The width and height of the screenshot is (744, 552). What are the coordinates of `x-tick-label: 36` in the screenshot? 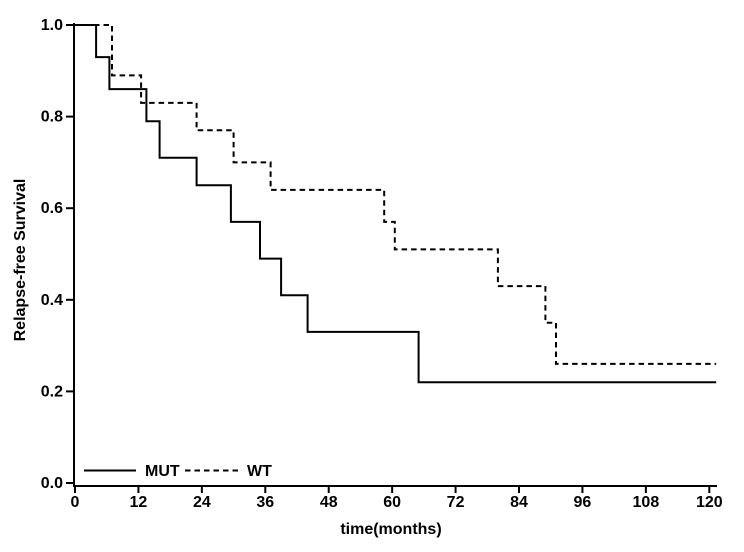 It's located at (265, 502).